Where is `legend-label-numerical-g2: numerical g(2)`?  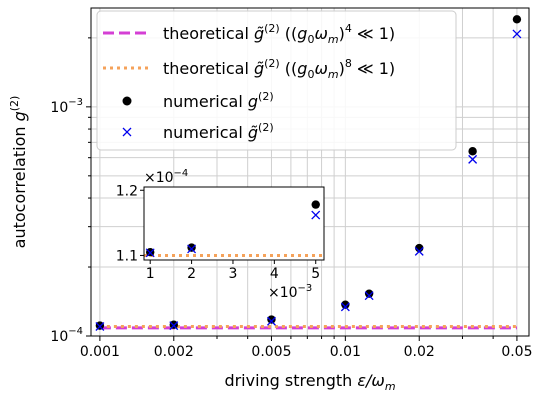 legend-label-numerical-g2: numerical g(2) is located at coordinates (218, 100).